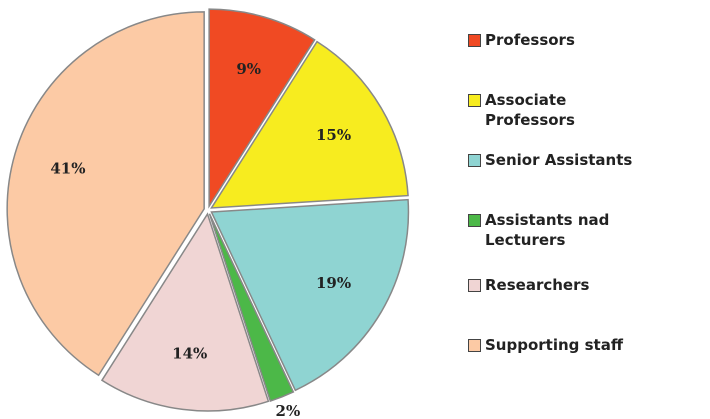  Describe the element at coordinates (530, 110) in the screenshot. I see `legend-label: Associate Professors` at that location.